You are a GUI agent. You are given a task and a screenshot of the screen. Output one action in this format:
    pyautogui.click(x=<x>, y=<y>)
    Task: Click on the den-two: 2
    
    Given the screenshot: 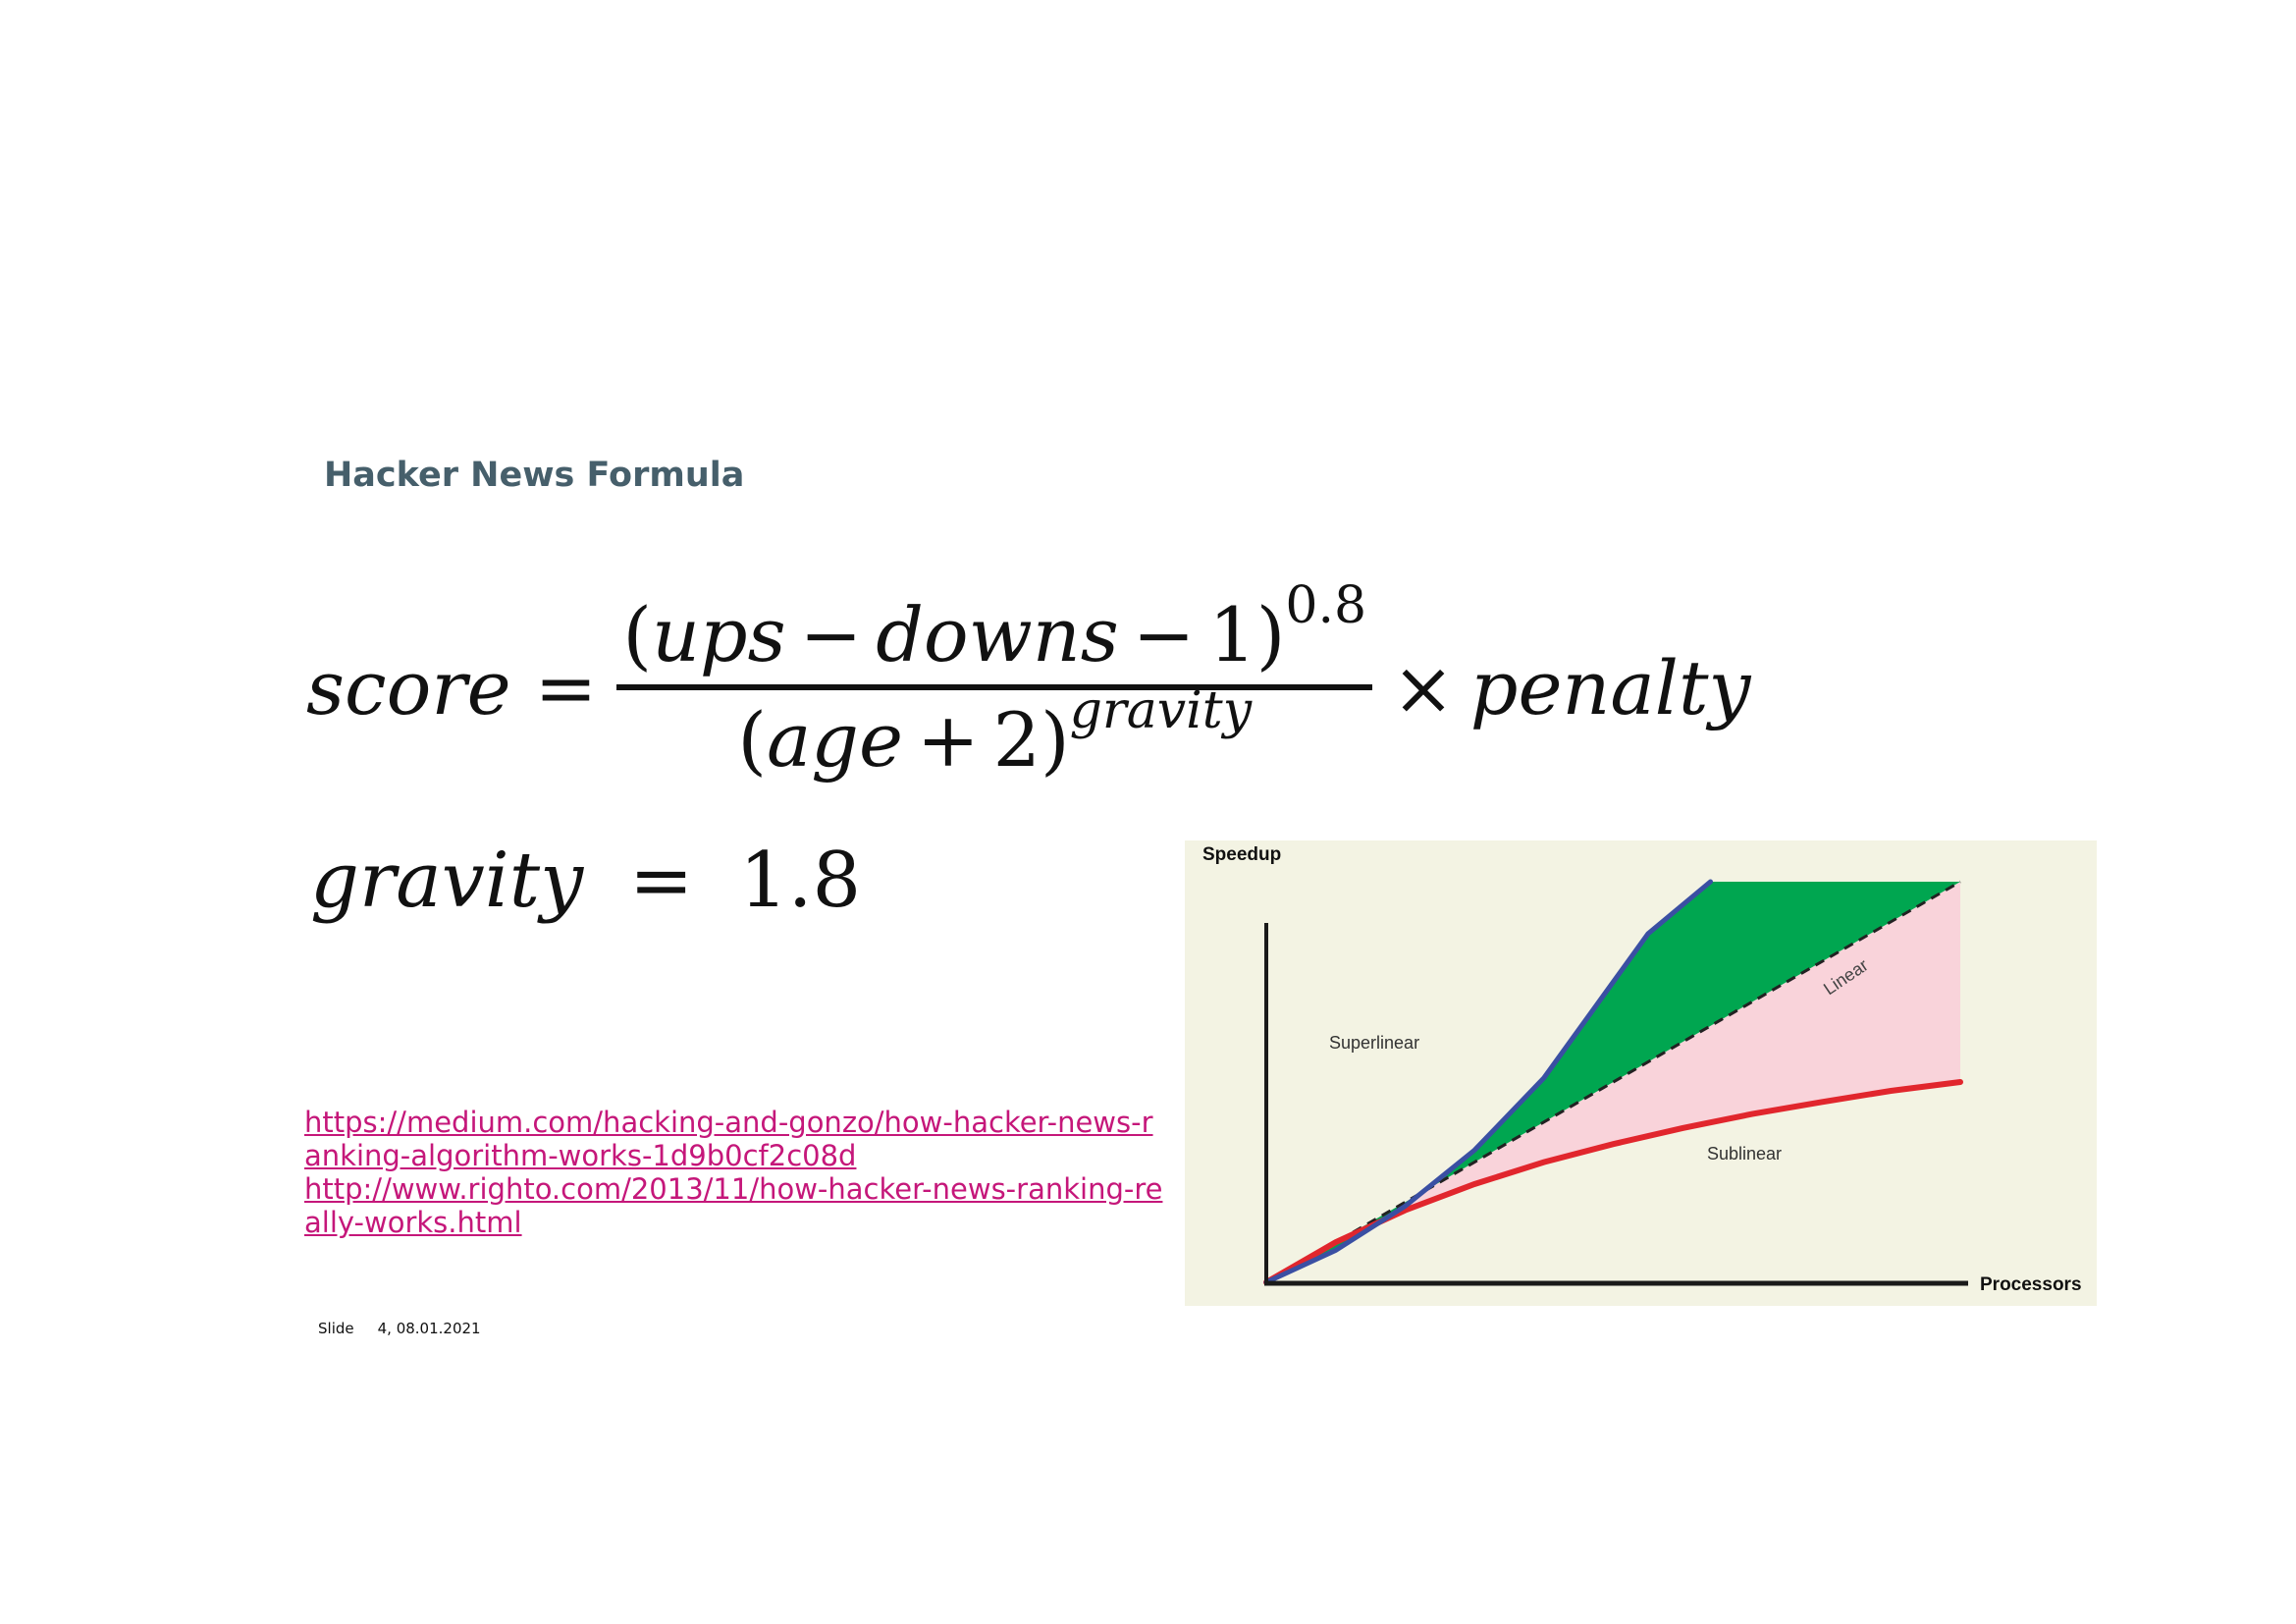 What is the action you would take?
    pyautogui.click(x=1016, y=740)
    